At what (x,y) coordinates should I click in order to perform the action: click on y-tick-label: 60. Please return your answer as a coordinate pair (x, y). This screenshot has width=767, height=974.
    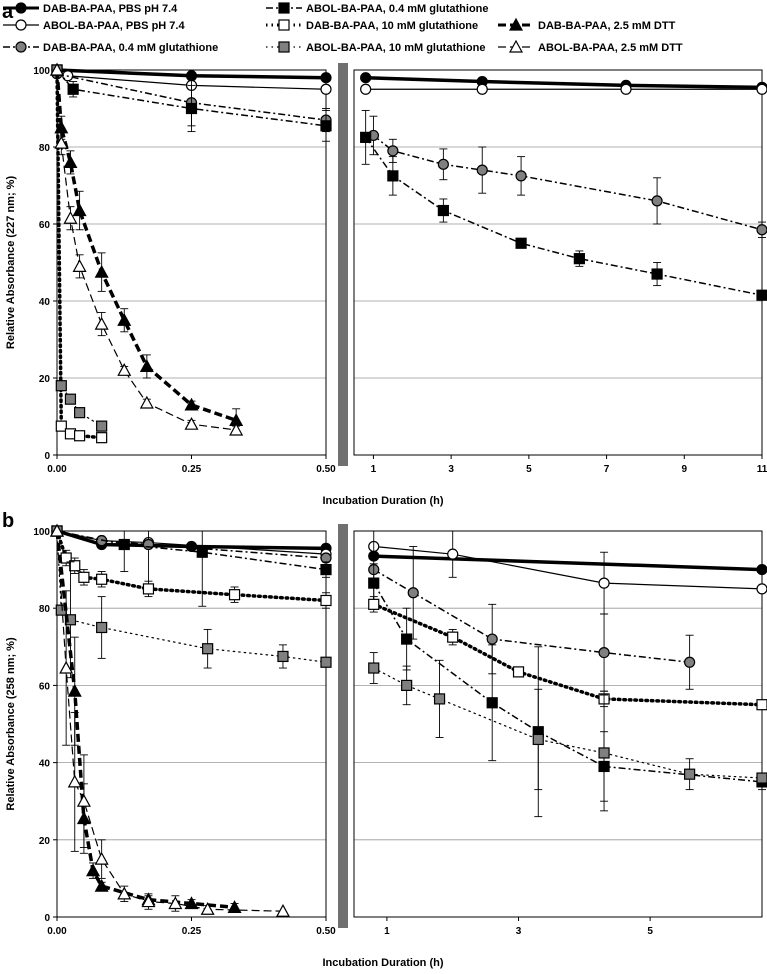
    Looking at the image, I should click on (45, 686).